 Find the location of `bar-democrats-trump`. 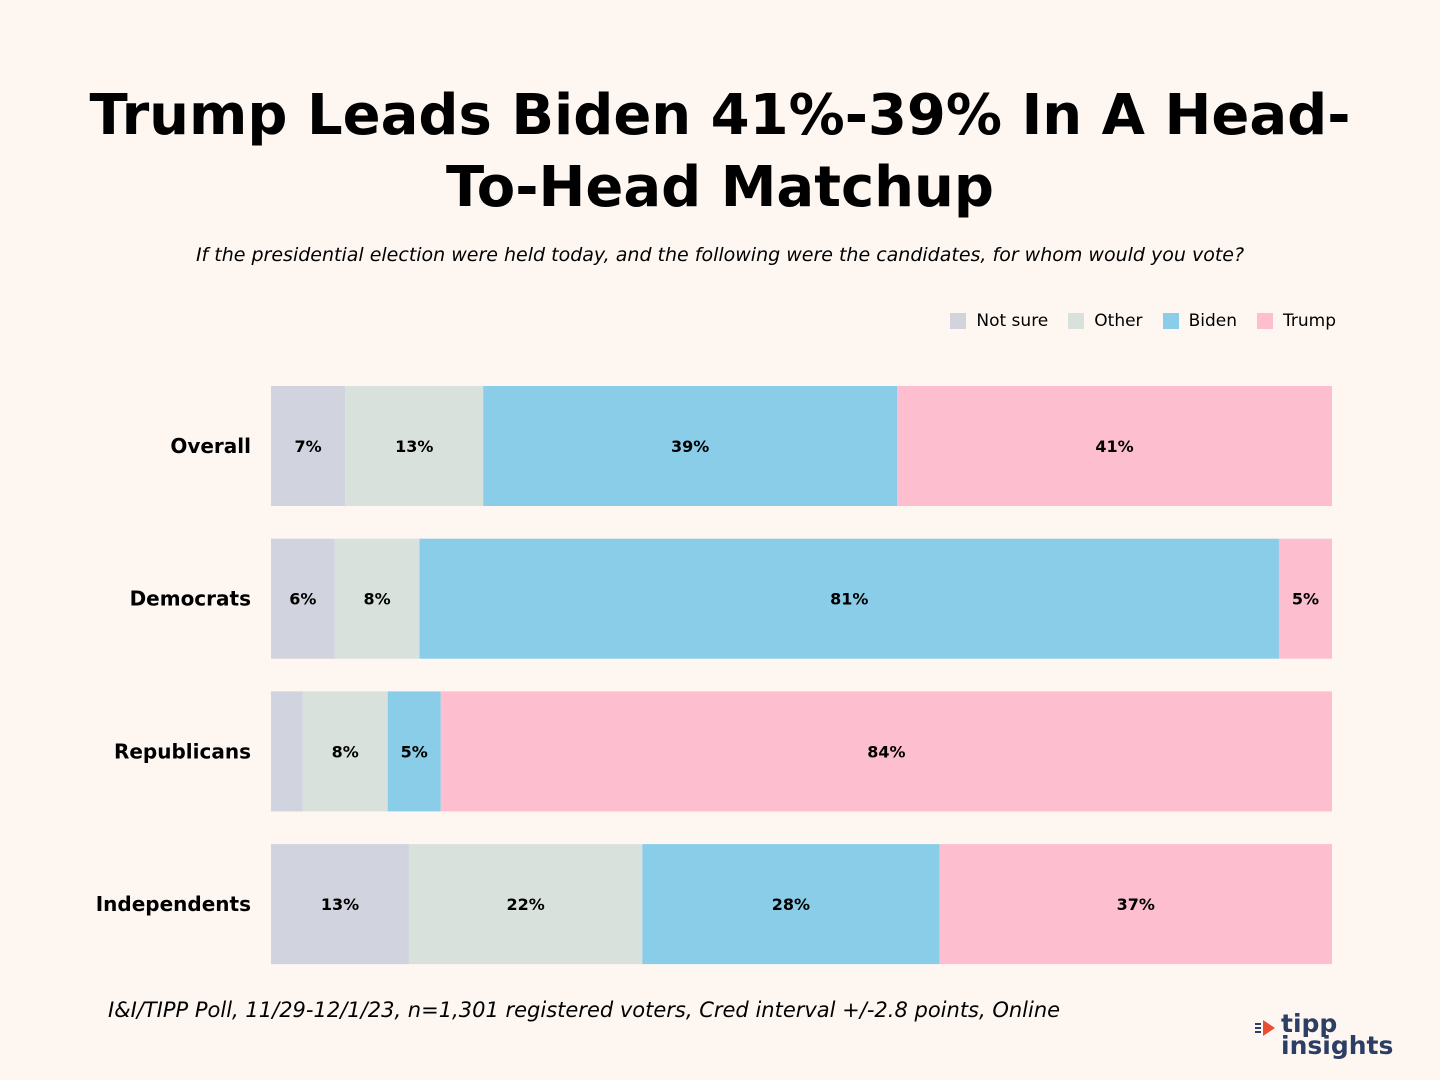

bar-democrats-trump is located at coordinates (1305, 598).